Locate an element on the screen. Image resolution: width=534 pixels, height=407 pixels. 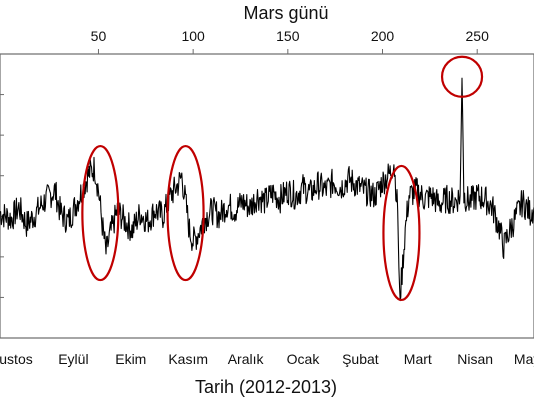
bottom-tick-label-9: Mayıs is located at coordinates (524, 359).